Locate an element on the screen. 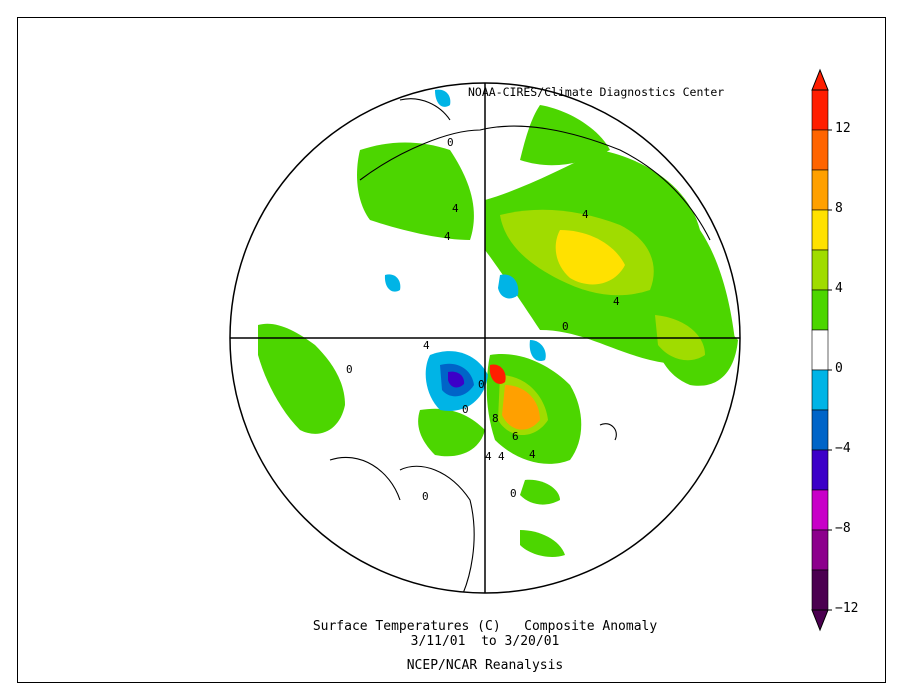  colorbar-top-arrow is located at coordinates (820, 79).